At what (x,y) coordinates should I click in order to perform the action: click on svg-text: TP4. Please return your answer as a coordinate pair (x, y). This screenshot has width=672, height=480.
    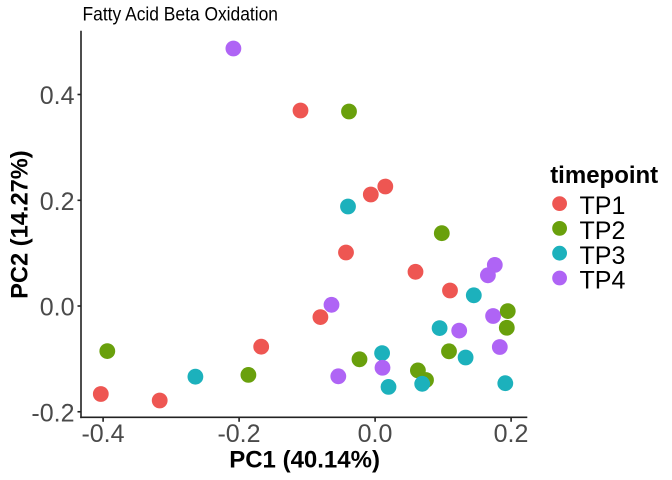
    Looking at the image, I should click on (603, 281).